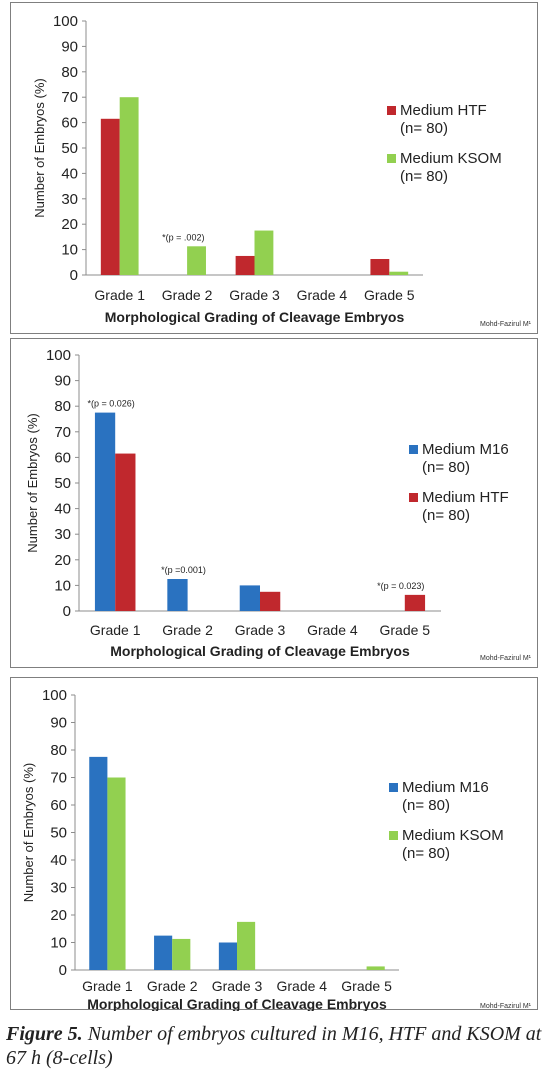 The height and width of the screenshot is (1085, 548). Describe the element at coordinates (183, 237) in the screenshot. I see `significance-annotation: *(p = .002)` at that location.